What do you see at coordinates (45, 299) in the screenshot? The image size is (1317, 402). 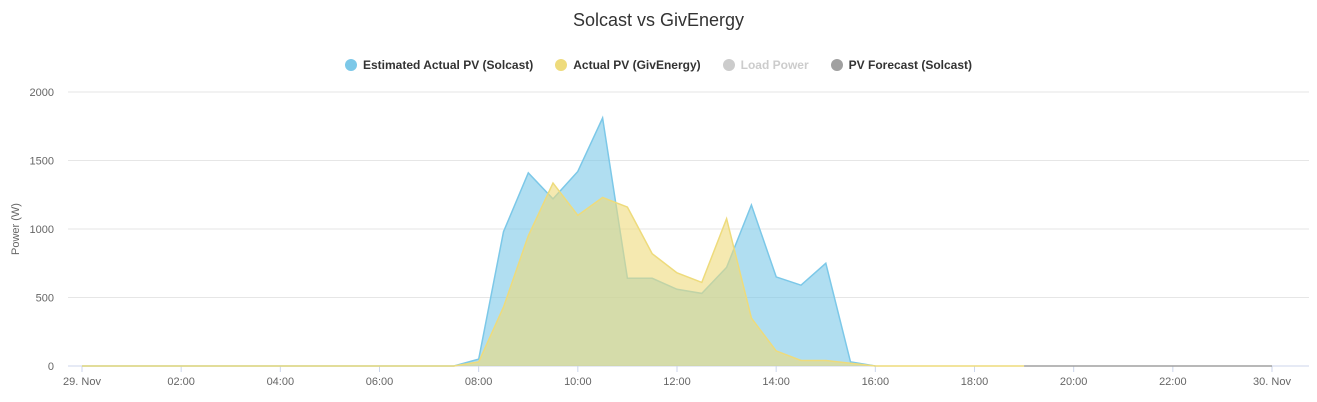 I see `y-tick-label: 500` at bounding box center [45, 299].